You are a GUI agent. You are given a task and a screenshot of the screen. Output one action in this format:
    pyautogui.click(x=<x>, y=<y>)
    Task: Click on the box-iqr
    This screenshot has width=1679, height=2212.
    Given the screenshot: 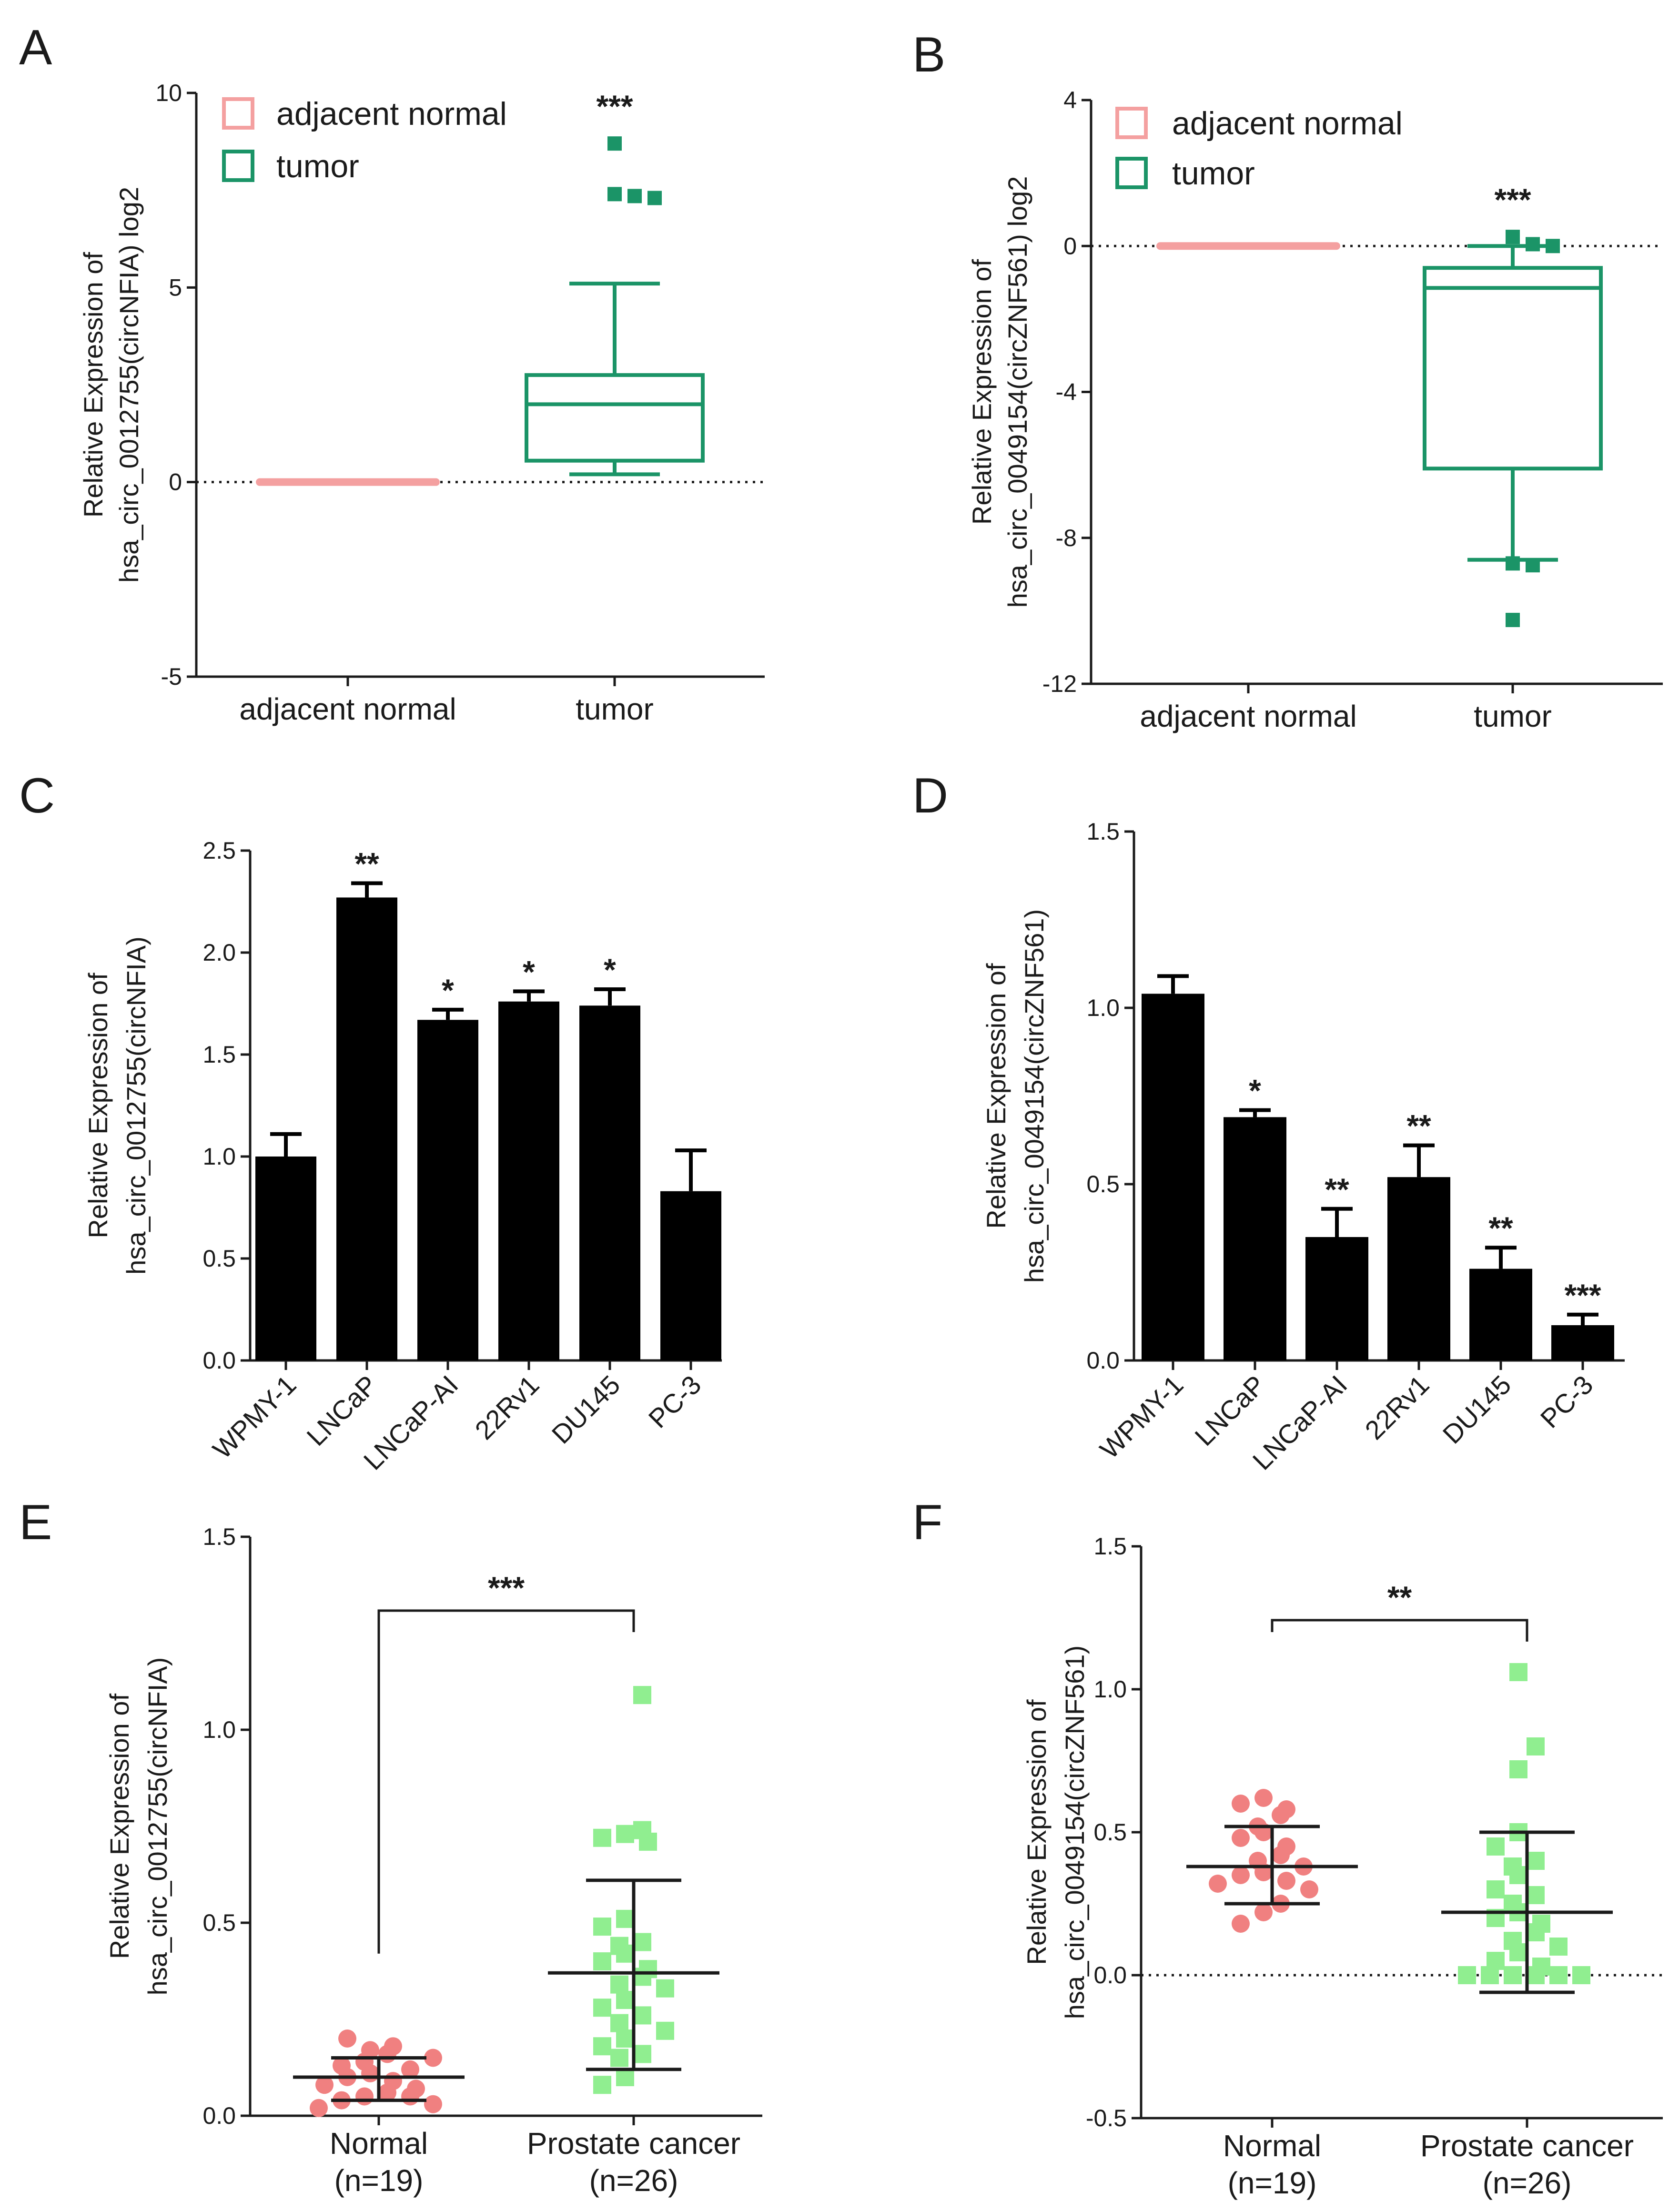 What is the action you would take?
    pyautogui.click(x=1513, y=369)
    